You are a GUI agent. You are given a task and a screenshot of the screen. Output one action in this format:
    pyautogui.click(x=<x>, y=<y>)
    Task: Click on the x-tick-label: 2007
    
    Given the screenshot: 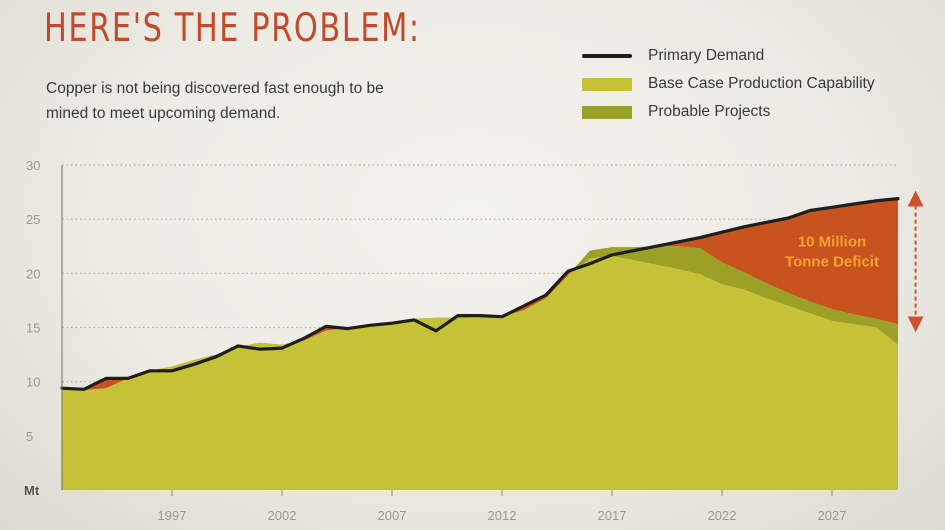 What is the action you would take?
    pyautogui.click(x=392, y=515)
    